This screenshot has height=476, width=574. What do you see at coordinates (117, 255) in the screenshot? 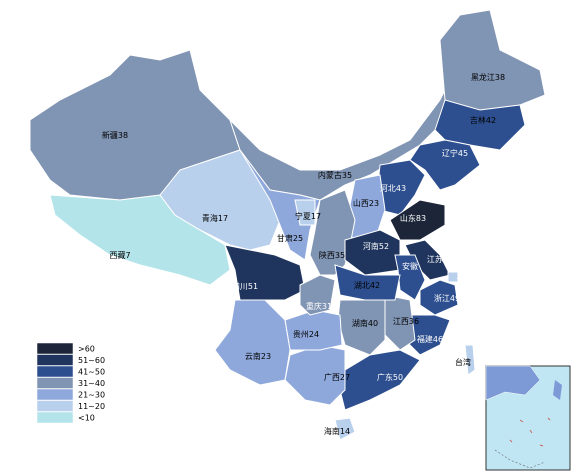
I see `province-name: 西藏` at bounding box center [117, 255].